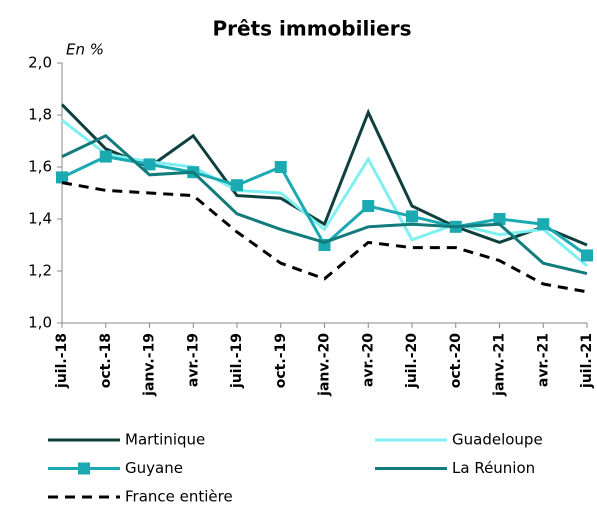  Describe the element at coordinates (237, 361) in the screenshot. I see `x-tick-label: juil.-19` at that location.